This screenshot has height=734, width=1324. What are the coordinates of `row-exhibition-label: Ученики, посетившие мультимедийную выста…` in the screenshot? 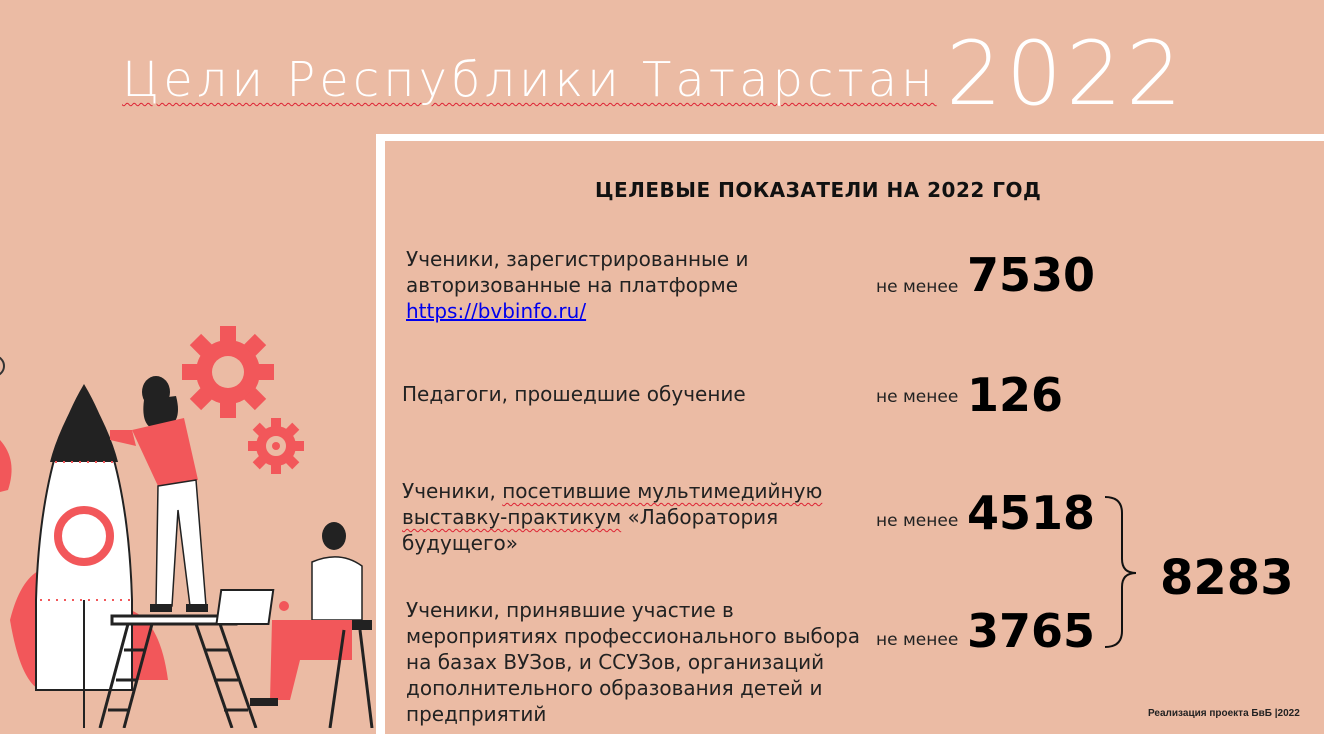 It's located at (612, 517).